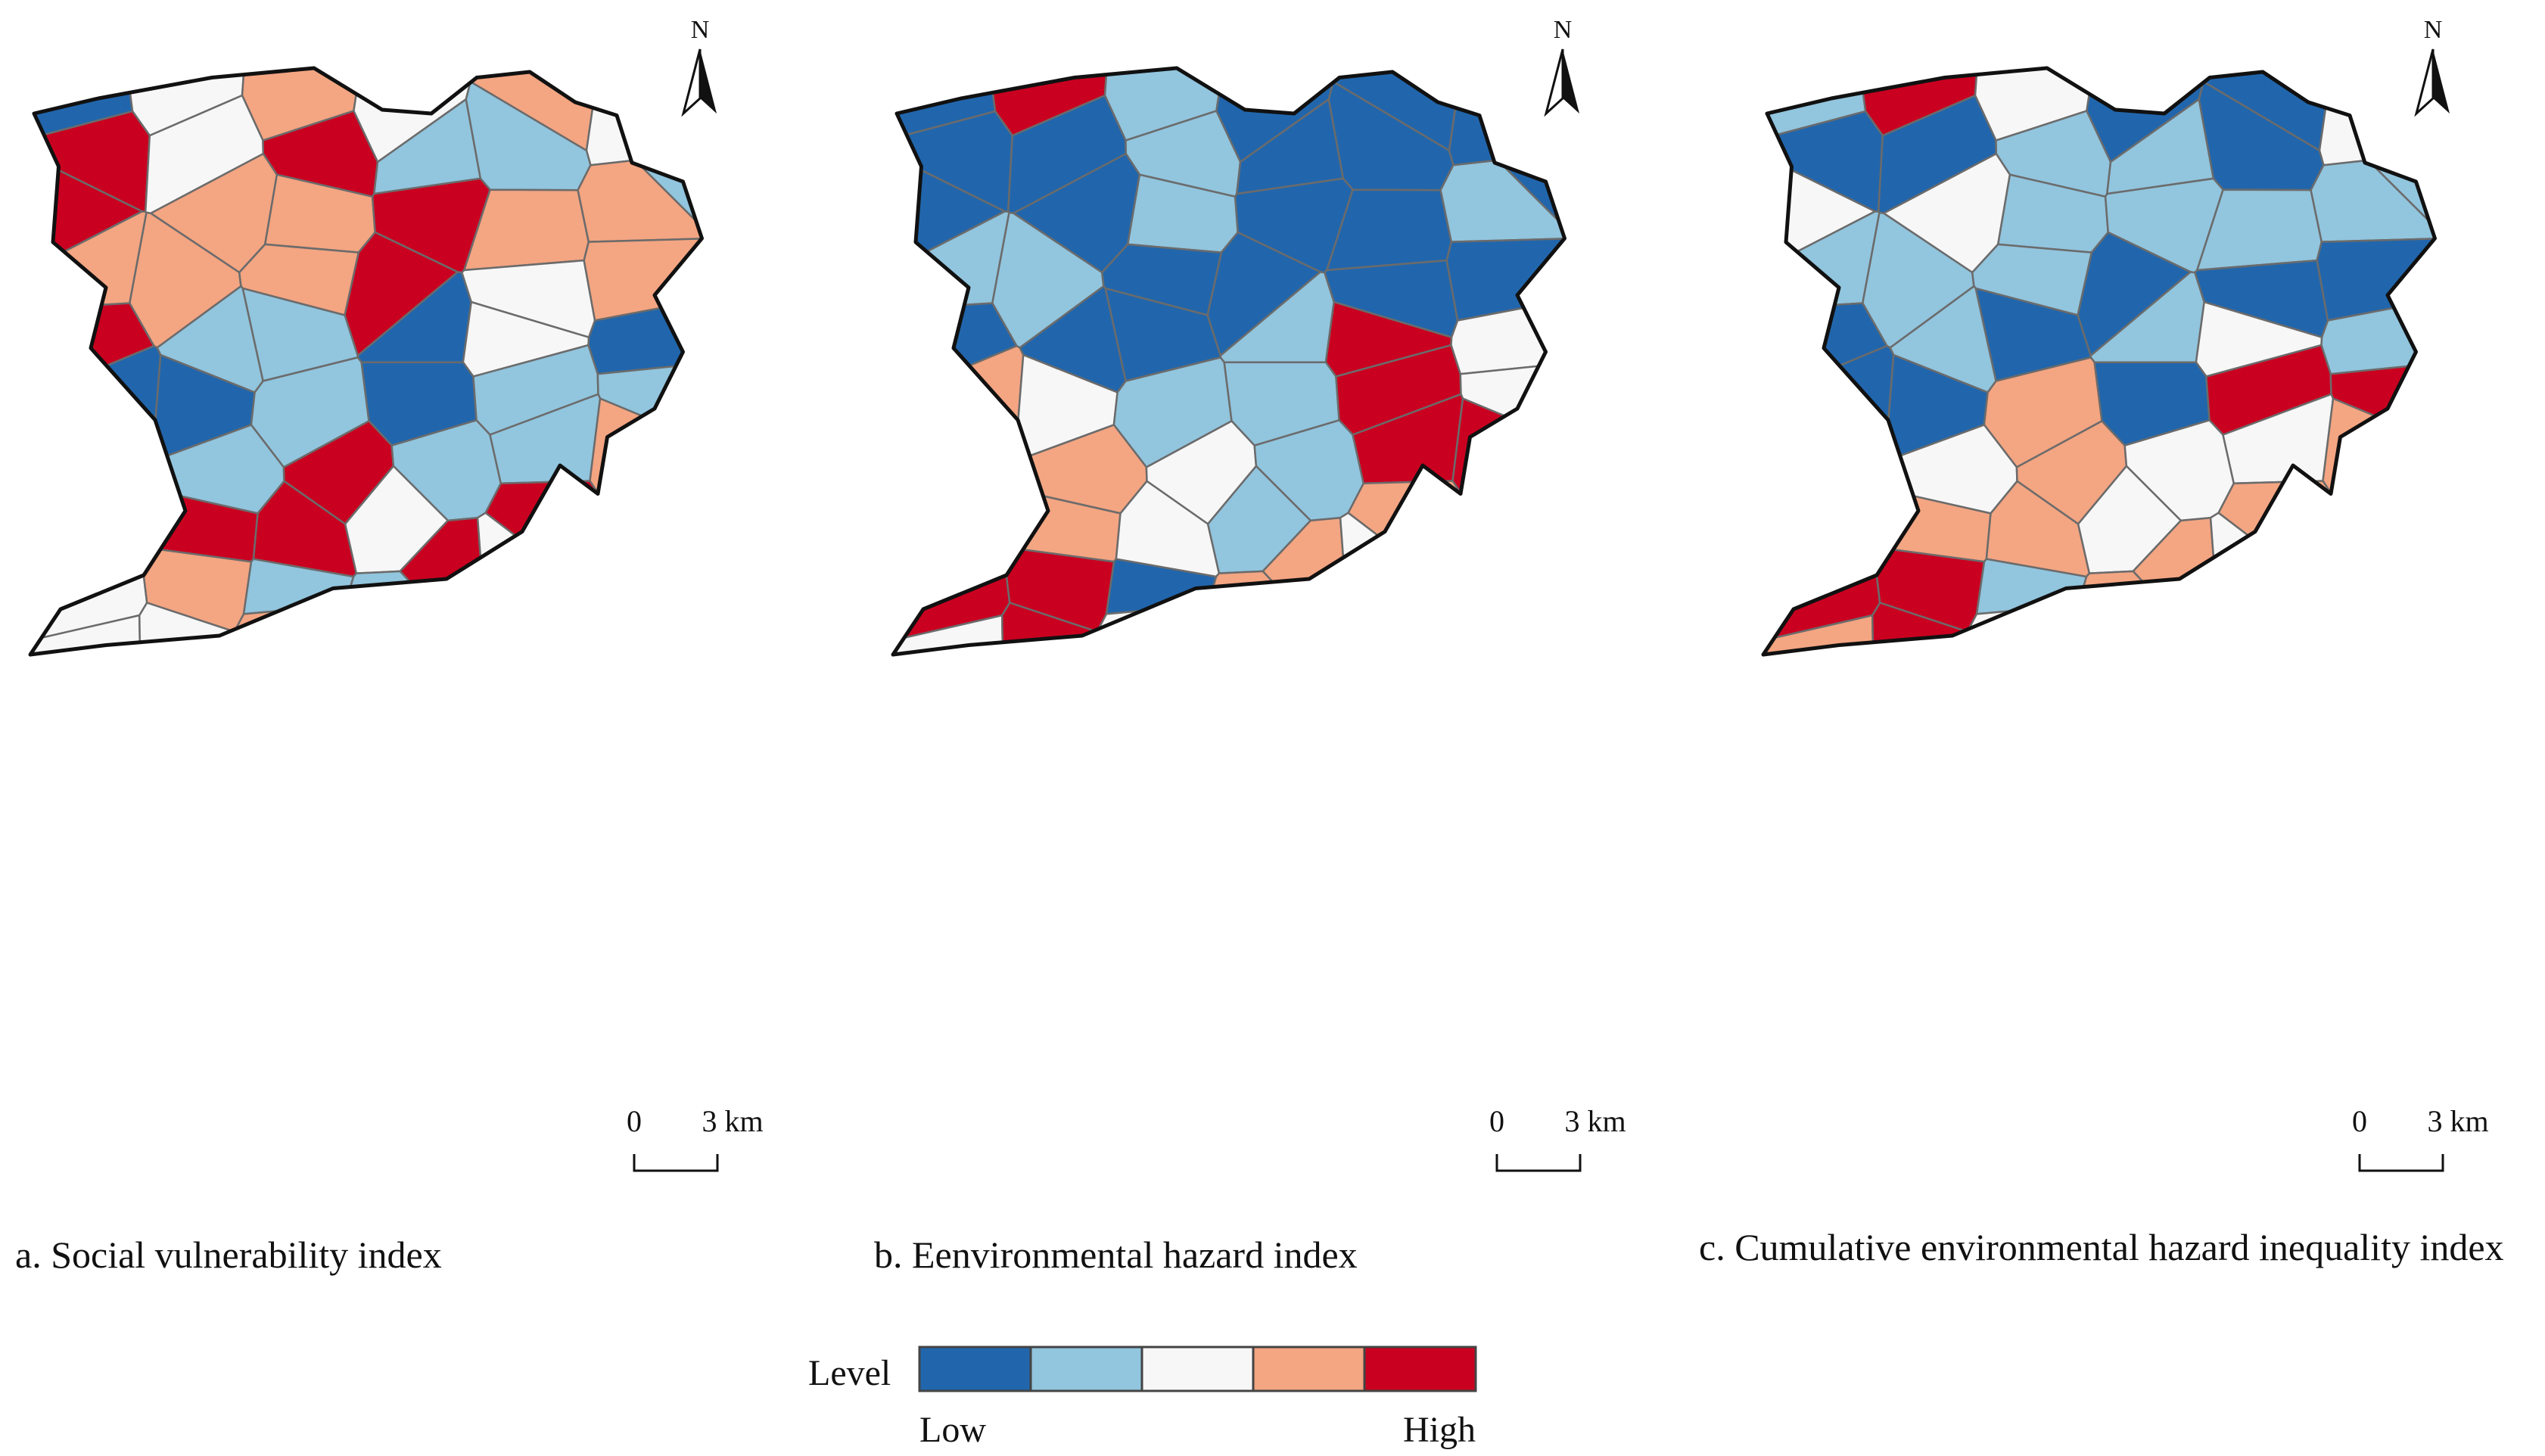  I want to click on legend-frame, so click(1197, 1369).